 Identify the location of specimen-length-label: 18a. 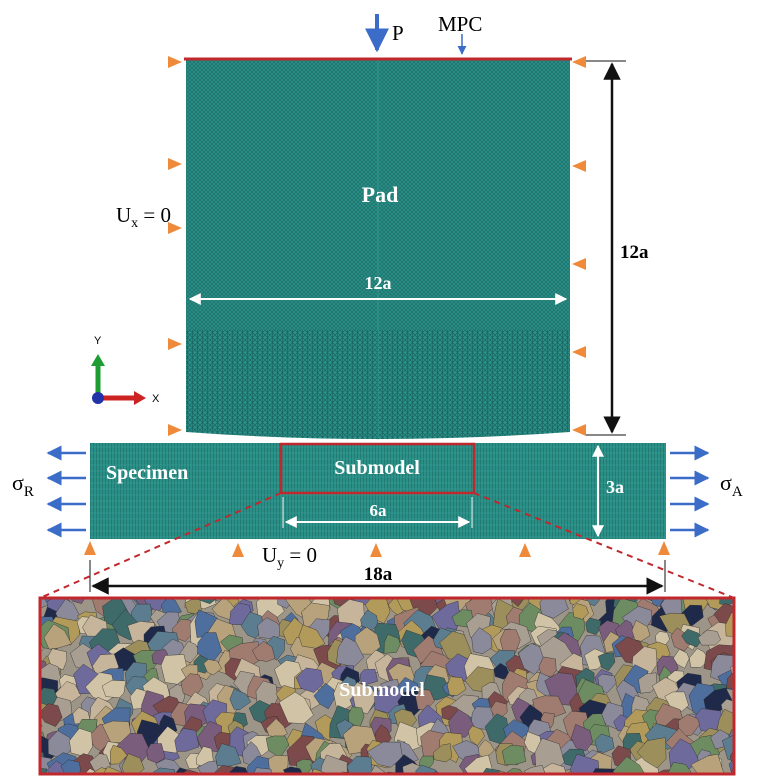
(378, 574).